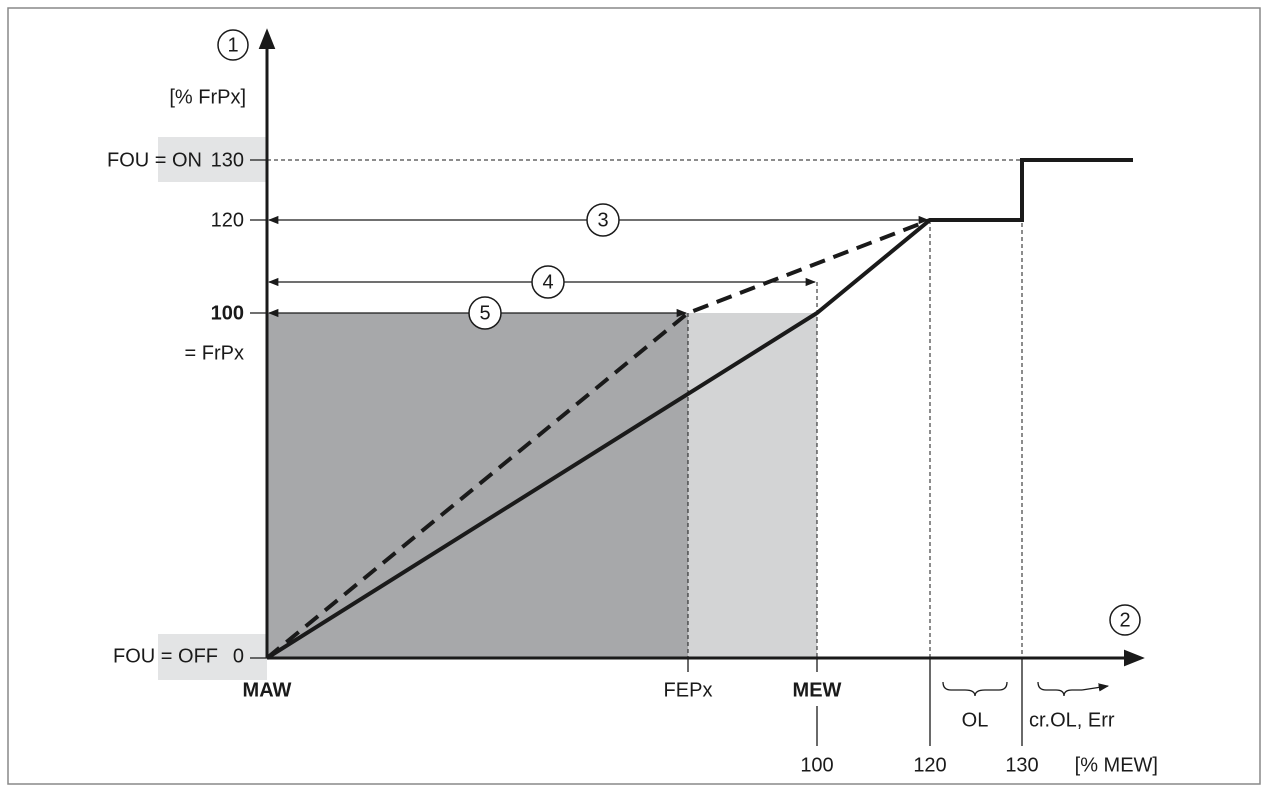 This screenshot has width=1268, height=793. What do you see at coordinates (154, 160) in the screenshot?
I see `y-label: FOU = ON` at bounding box center [154, 160].